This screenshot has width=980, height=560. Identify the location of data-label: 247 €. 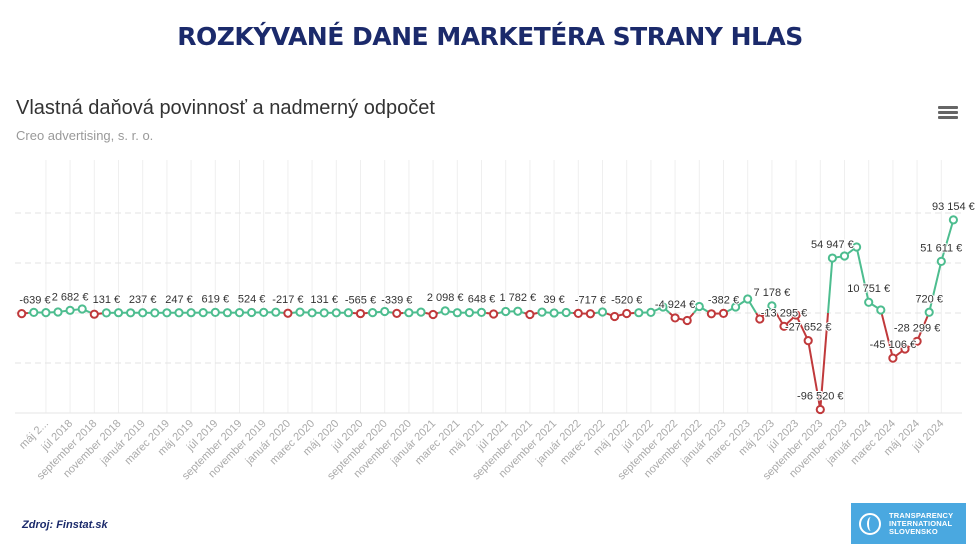
(179, 300).